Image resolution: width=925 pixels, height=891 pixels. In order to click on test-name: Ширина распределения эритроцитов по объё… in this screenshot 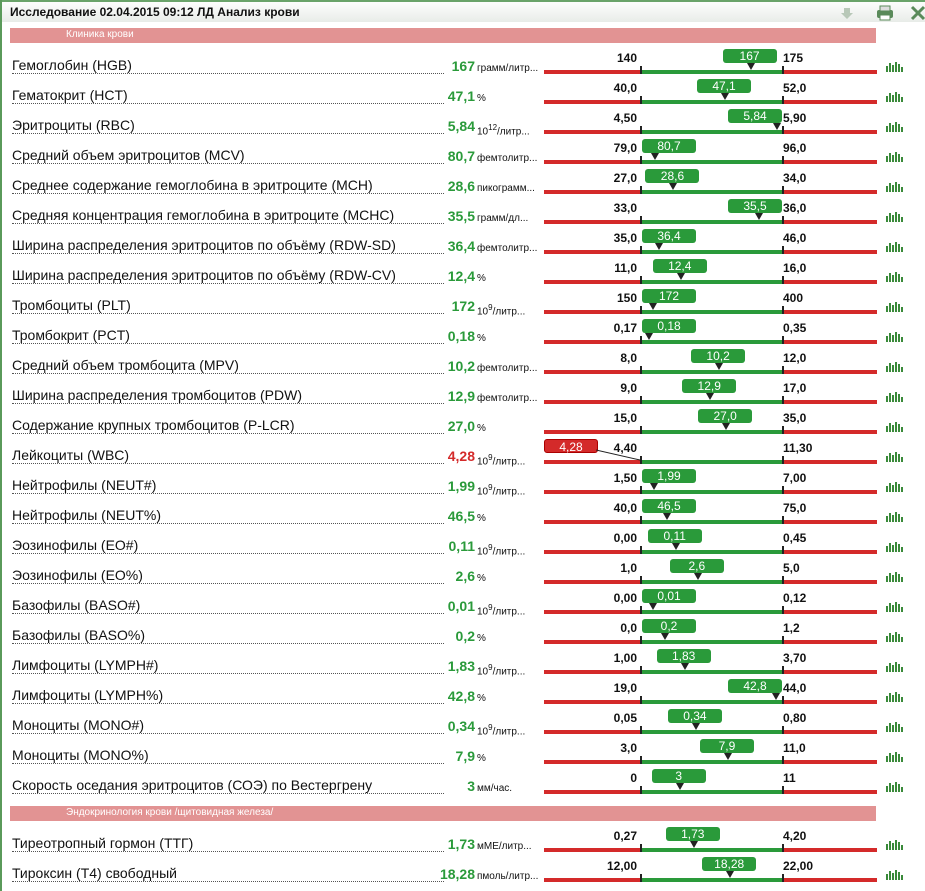, I will do `click(204, 245)`.